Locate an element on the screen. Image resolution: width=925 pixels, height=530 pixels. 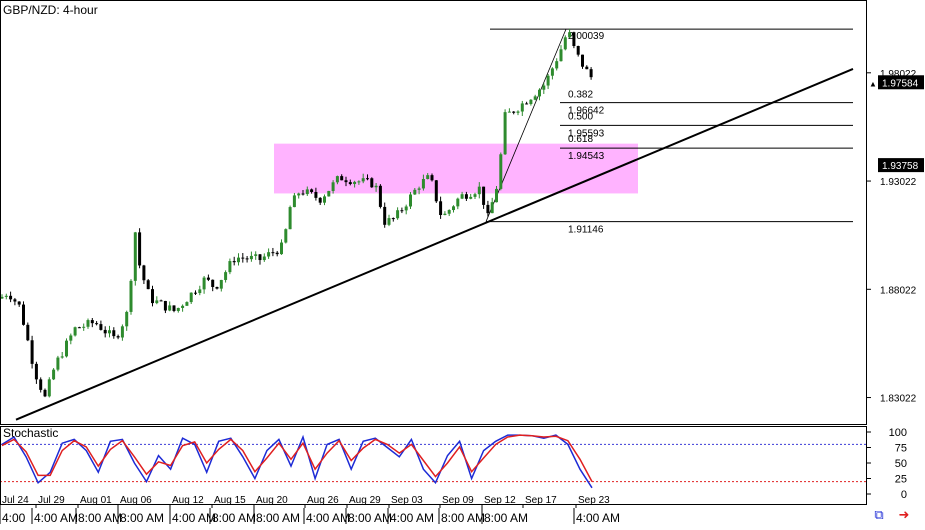
date-label: Aug 15 is located at coordinates (230, 500).